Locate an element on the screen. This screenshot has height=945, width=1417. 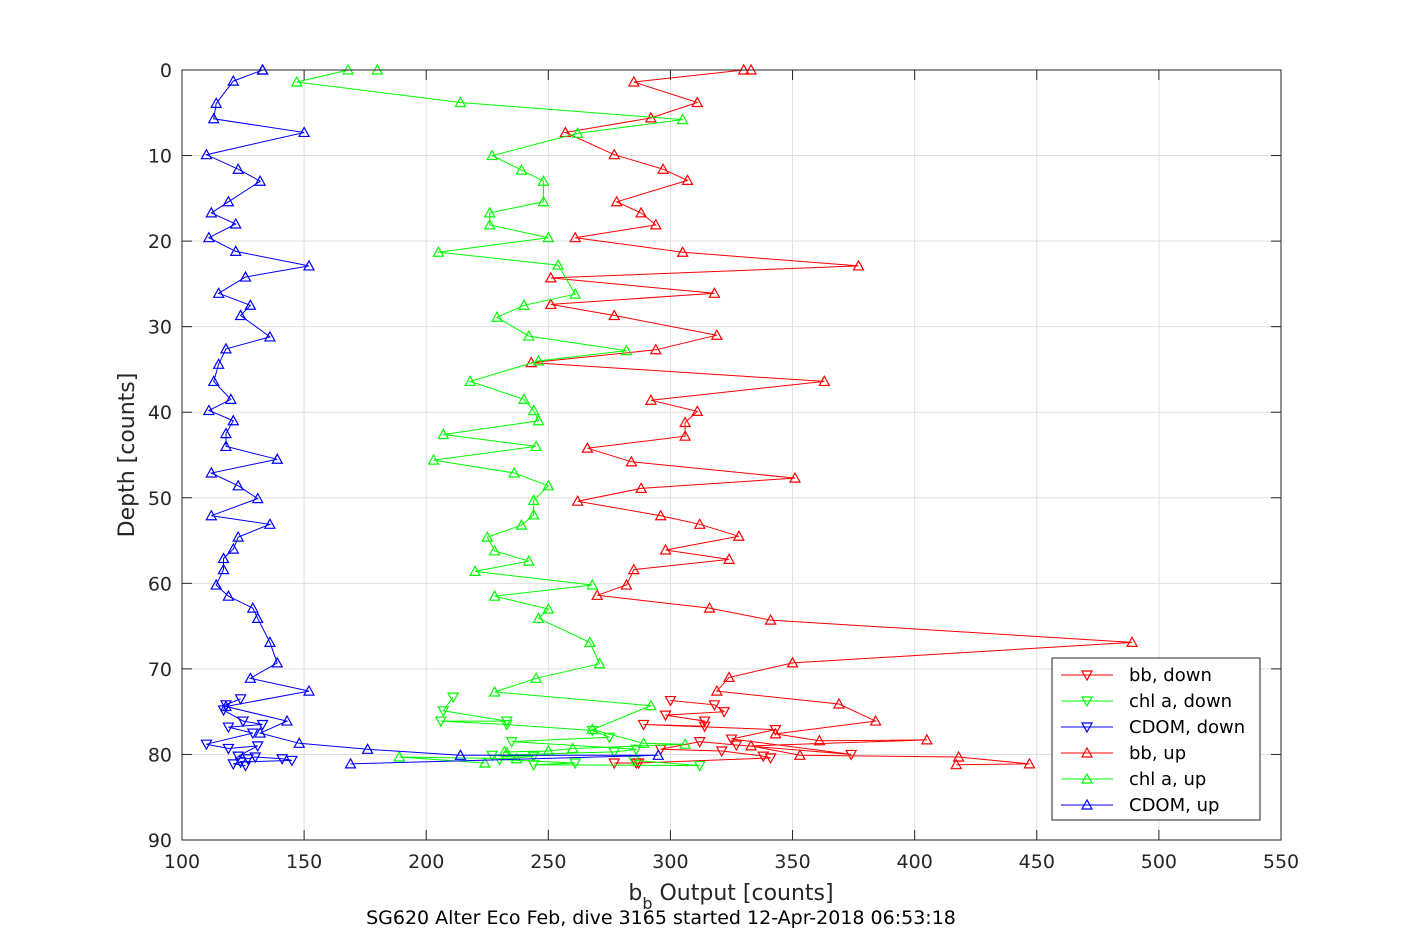
x-axis-label-subscript: b is located at coordinates (647, 903).